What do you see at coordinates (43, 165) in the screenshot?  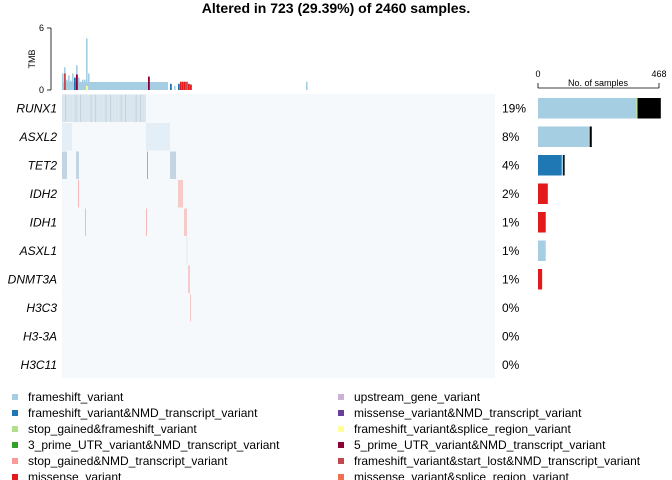 I see `gene-label: TET2` at bounding box center [43, 165].